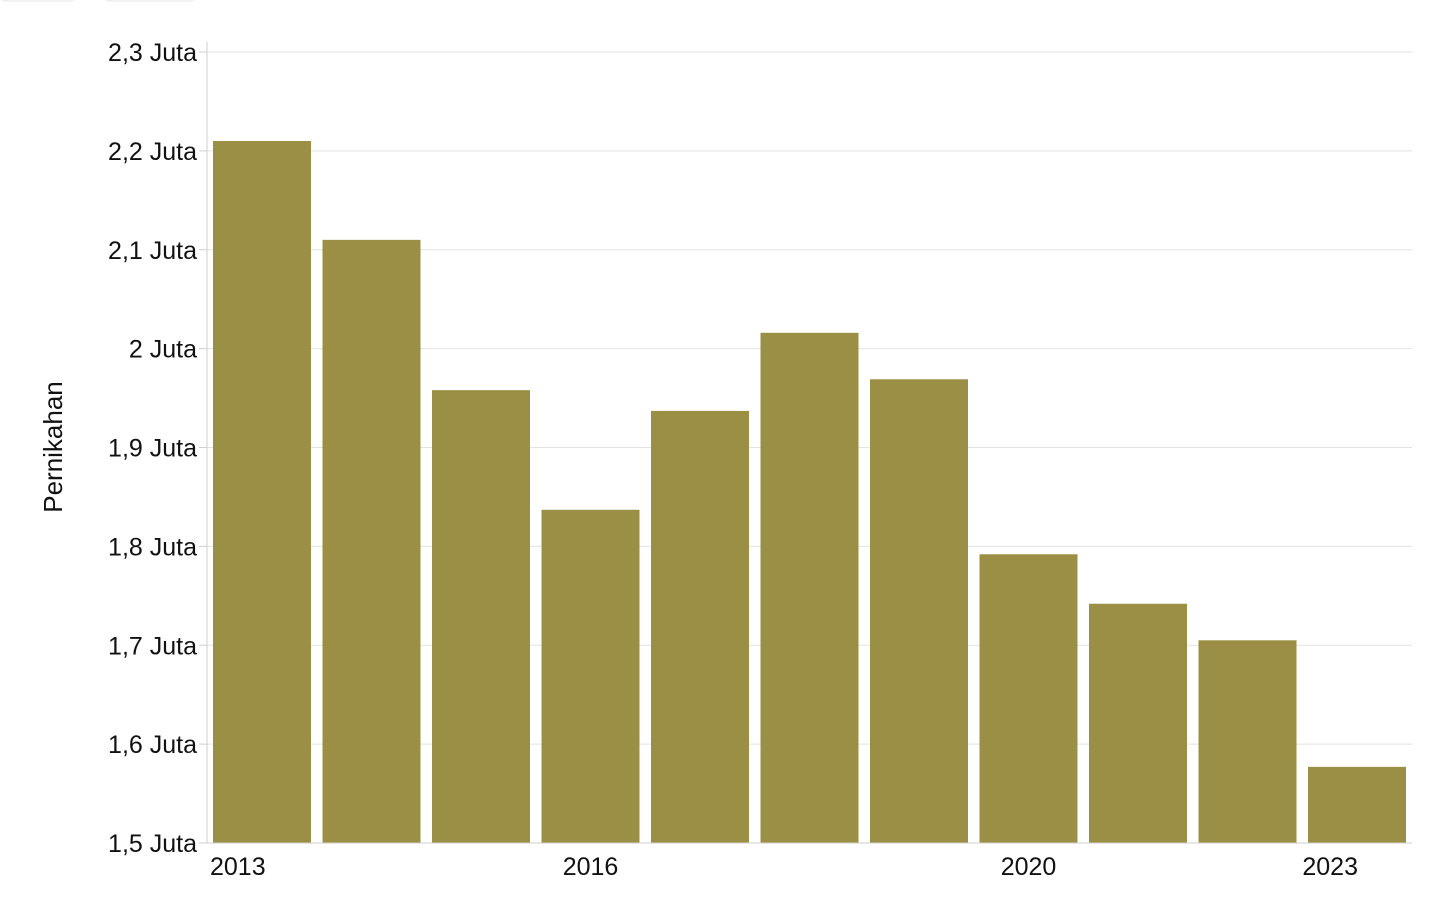 The image size is (1440, 920). What do you see at coordinates (163, 350) in the screenshot?
I see `y-tick-label: 2 Juta` at bounding box center [163, 350].